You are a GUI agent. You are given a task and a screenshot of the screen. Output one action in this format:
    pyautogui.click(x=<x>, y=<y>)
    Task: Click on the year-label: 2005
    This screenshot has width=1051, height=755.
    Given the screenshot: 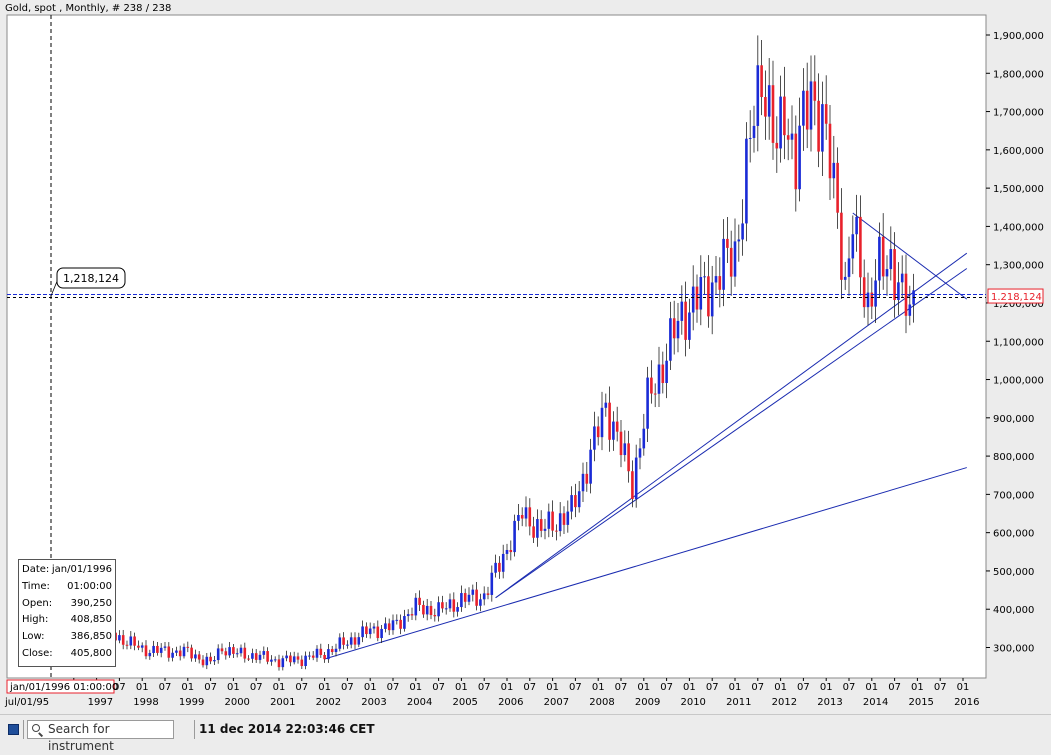 What is the action you would take?
    pyautogui.click(x=464, y=702)
    